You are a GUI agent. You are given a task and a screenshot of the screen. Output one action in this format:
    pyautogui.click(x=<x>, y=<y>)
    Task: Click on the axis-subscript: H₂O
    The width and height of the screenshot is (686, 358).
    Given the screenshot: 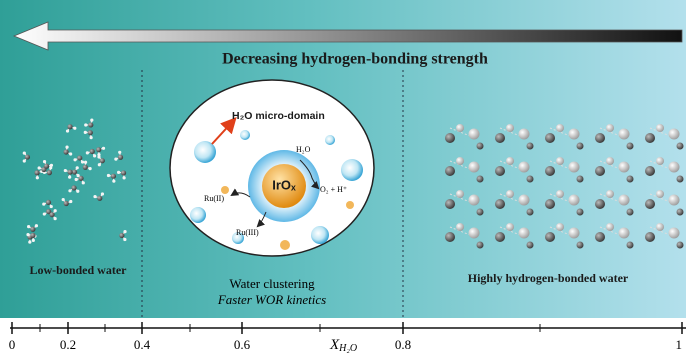 What is the action you would take?
    pyautogui.click(x=347, y=348)
    